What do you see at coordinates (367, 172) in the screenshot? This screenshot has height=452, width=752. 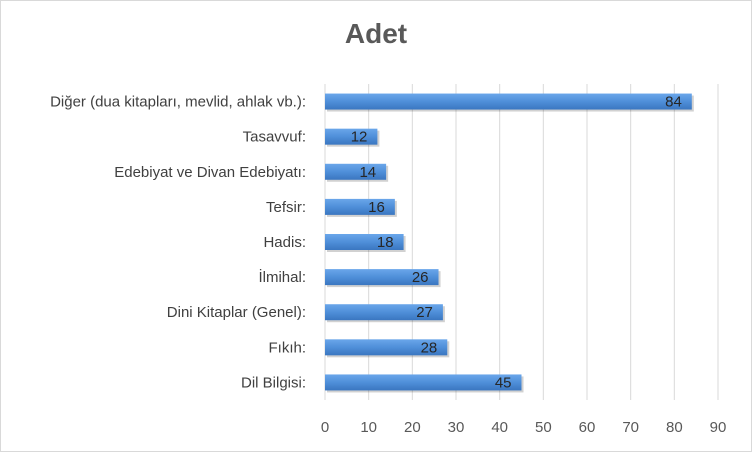 I see `data-label: 14` at bounding box center [367, 172].